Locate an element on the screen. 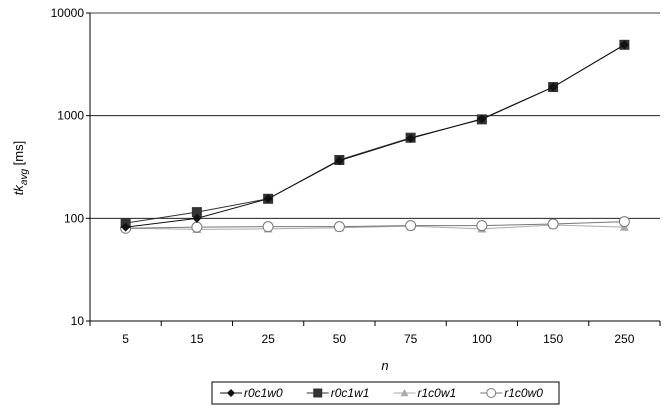 This screenshot has height=408, width=670. legend-item-r0c1w0: r0c1w0 is located at coordinates (251, 393).